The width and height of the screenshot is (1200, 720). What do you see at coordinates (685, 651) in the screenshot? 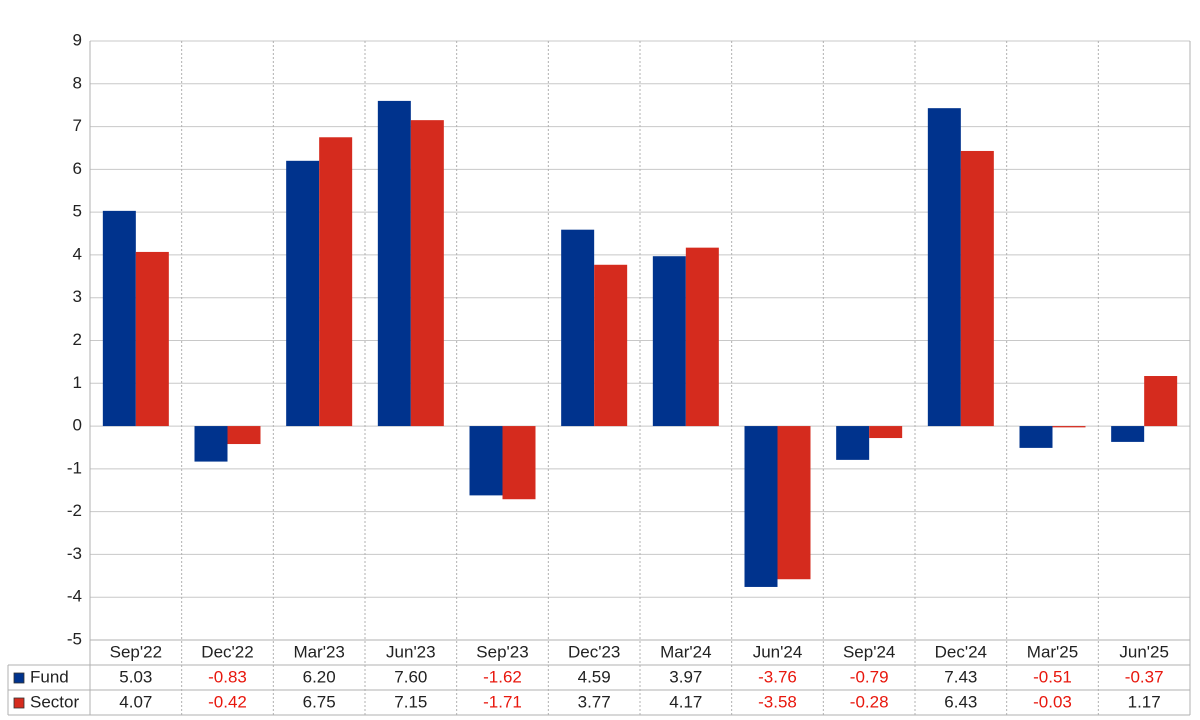
I see `category-label: Mar'24` at bounding box center [685, 651].